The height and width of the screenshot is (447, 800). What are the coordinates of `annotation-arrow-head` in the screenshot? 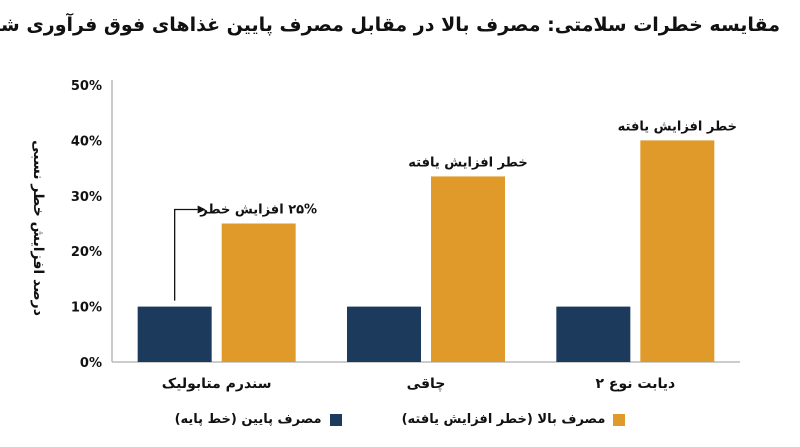 It's located at (201, 209).